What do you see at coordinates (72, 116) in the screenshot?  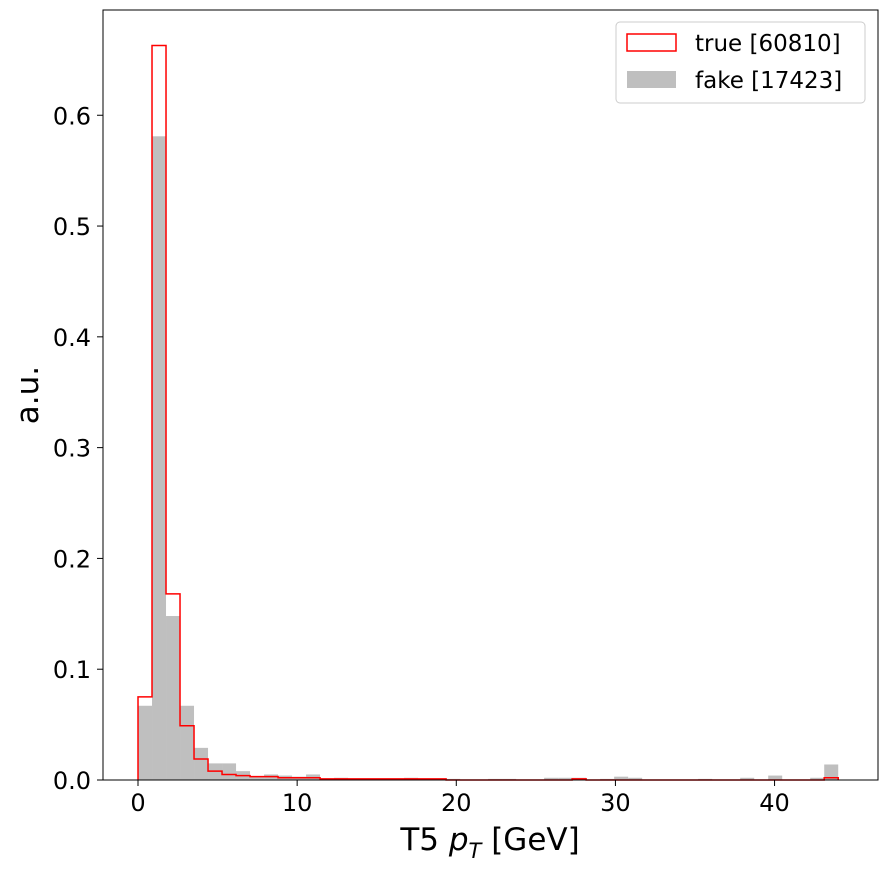 I see `y-tick-label: 0.6` at bounding box center [72, 116].